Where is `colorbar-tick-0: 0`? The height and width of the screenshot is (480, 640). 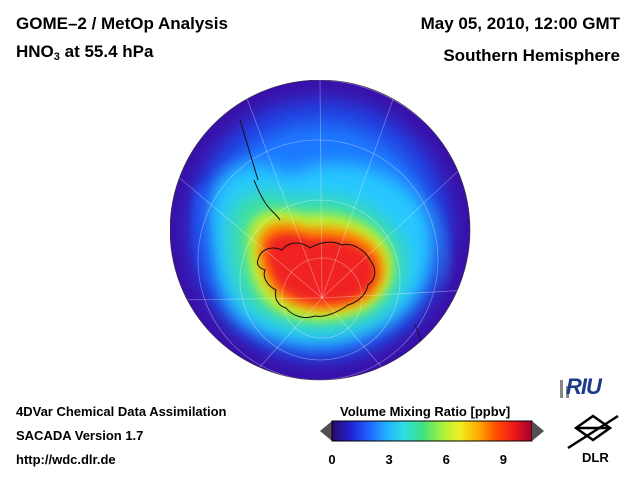
colorbar-tick-0: 0 is located at coordinates (332, 459).